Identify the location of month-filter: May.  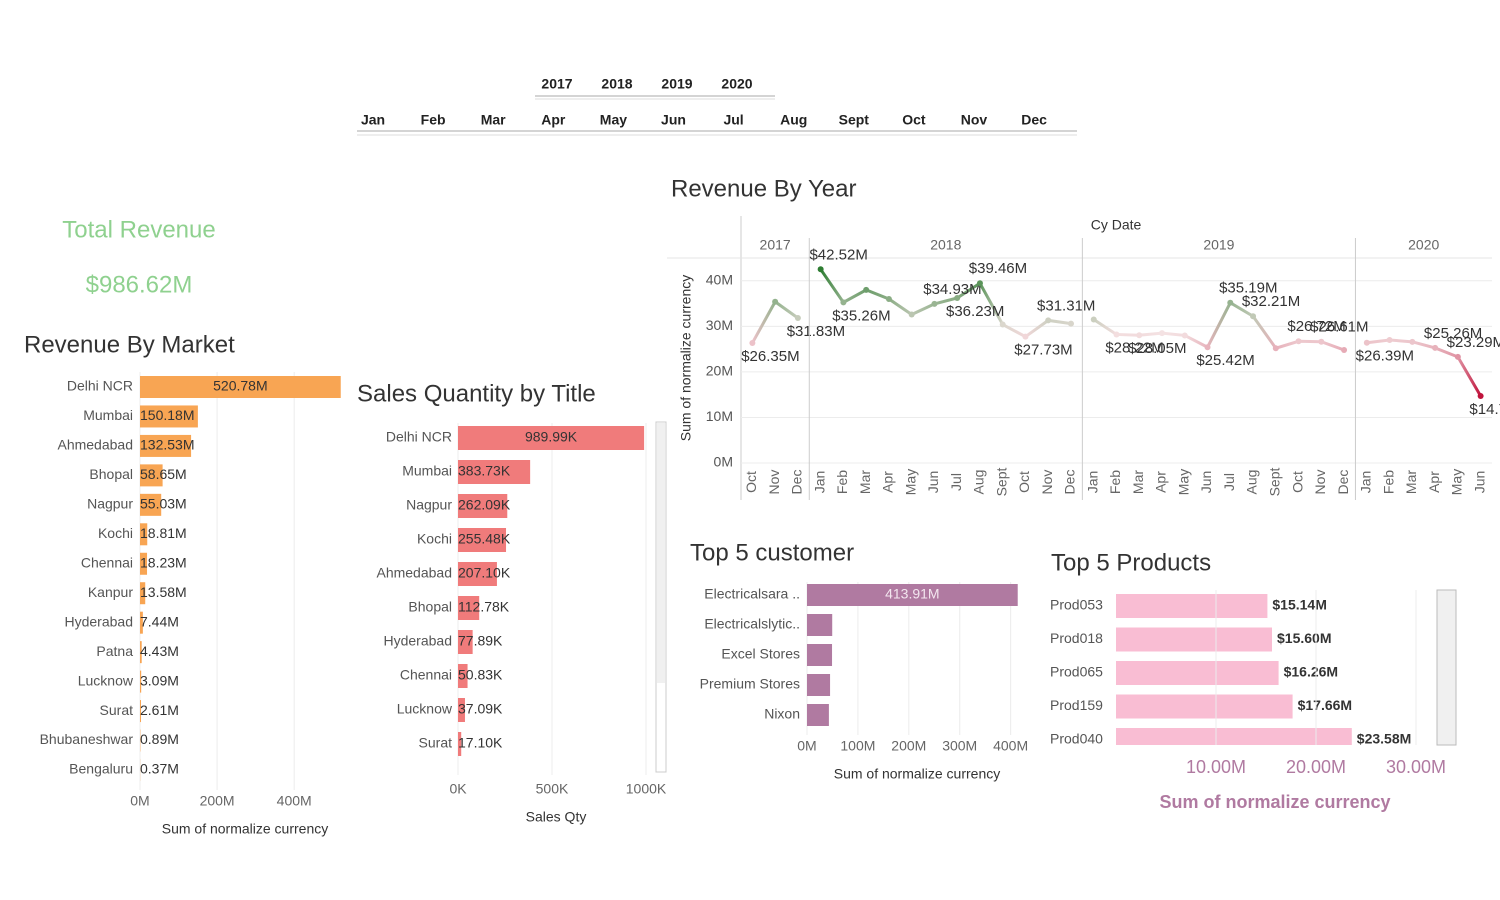
(613, 120).